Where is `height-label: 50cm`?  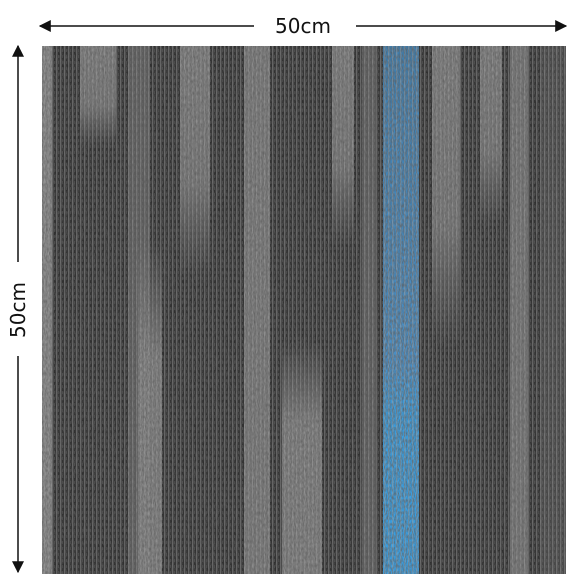 height-label: 50cm is located at coordinates (18, 310).